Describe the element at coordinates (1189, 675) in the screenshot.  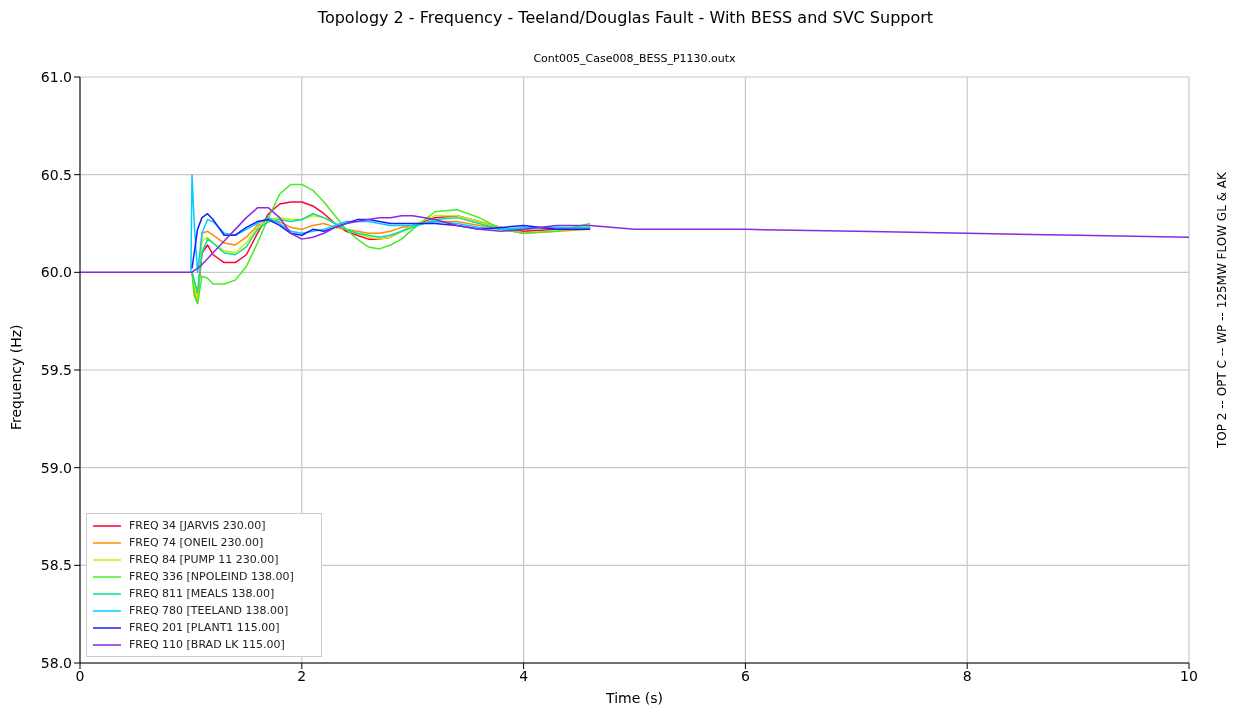
I see `x-tick-label: 10` at that location.